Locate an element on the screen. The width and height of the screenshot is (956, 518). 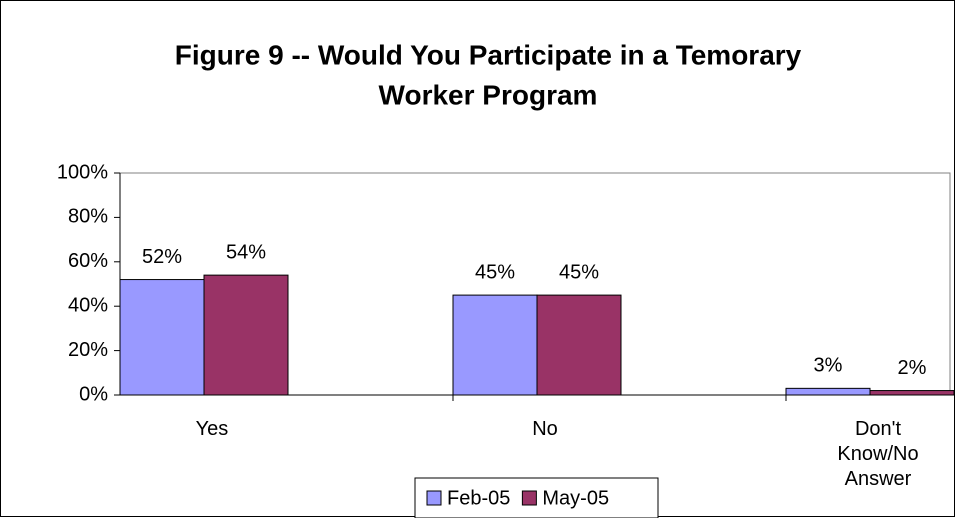
data-label: 3% is located at coordinates (828, 366).